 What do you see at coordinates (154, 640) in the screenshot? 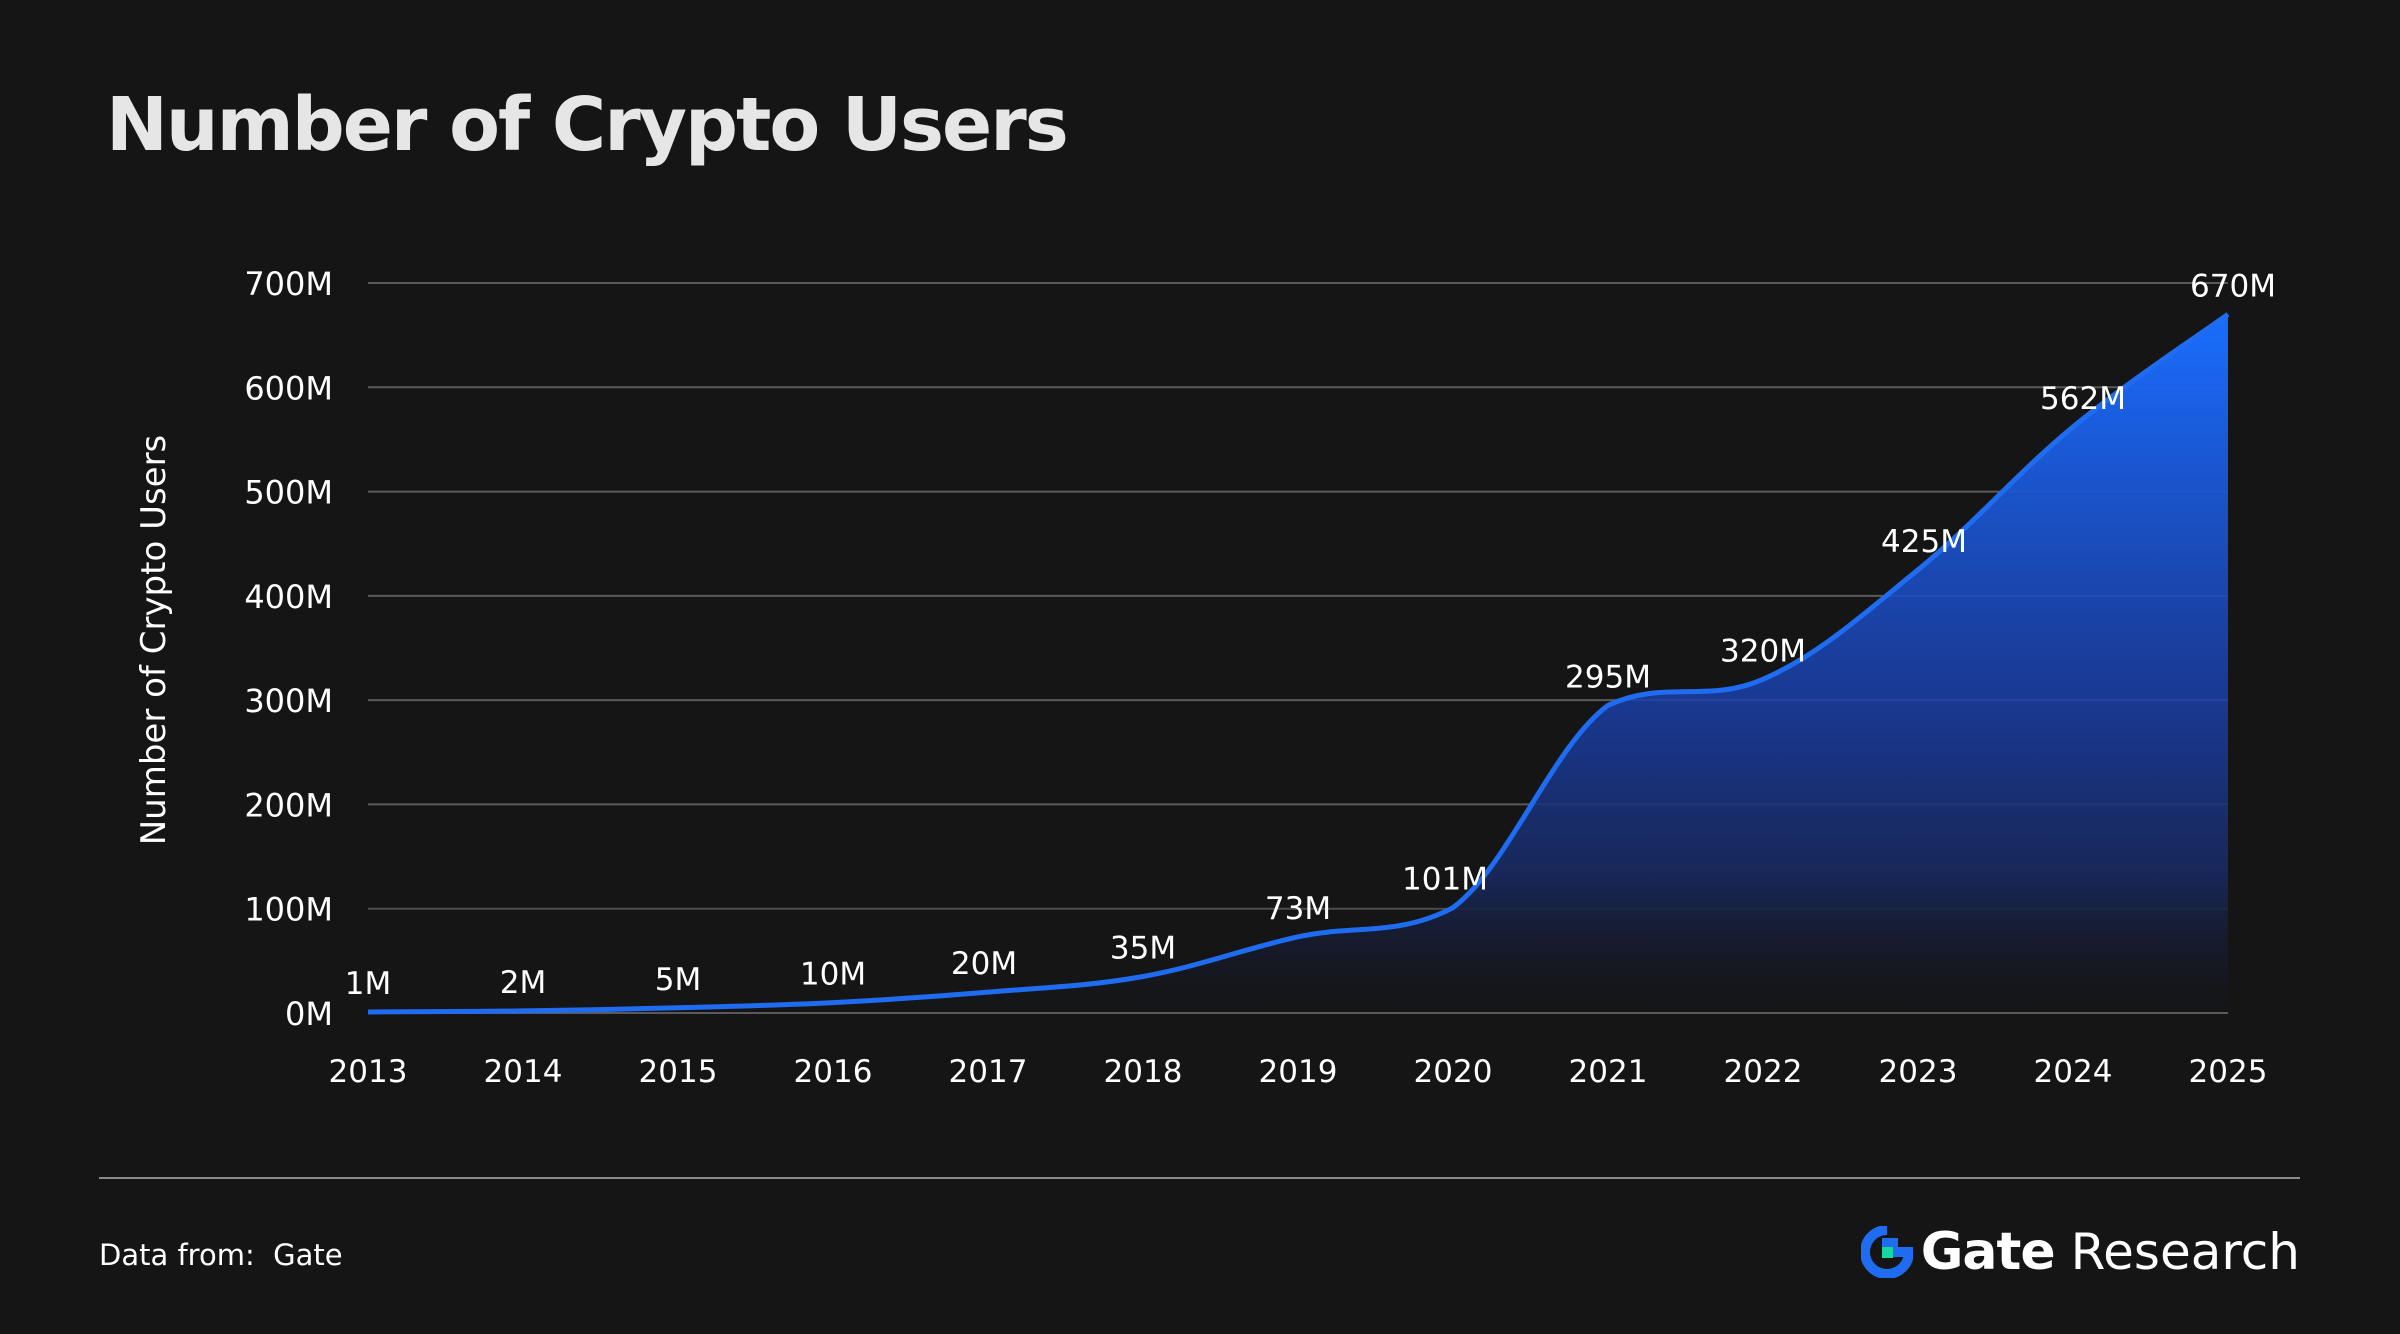
I see `y-axis-title: Number of Crypto Users` at bounding box center [154, 640].